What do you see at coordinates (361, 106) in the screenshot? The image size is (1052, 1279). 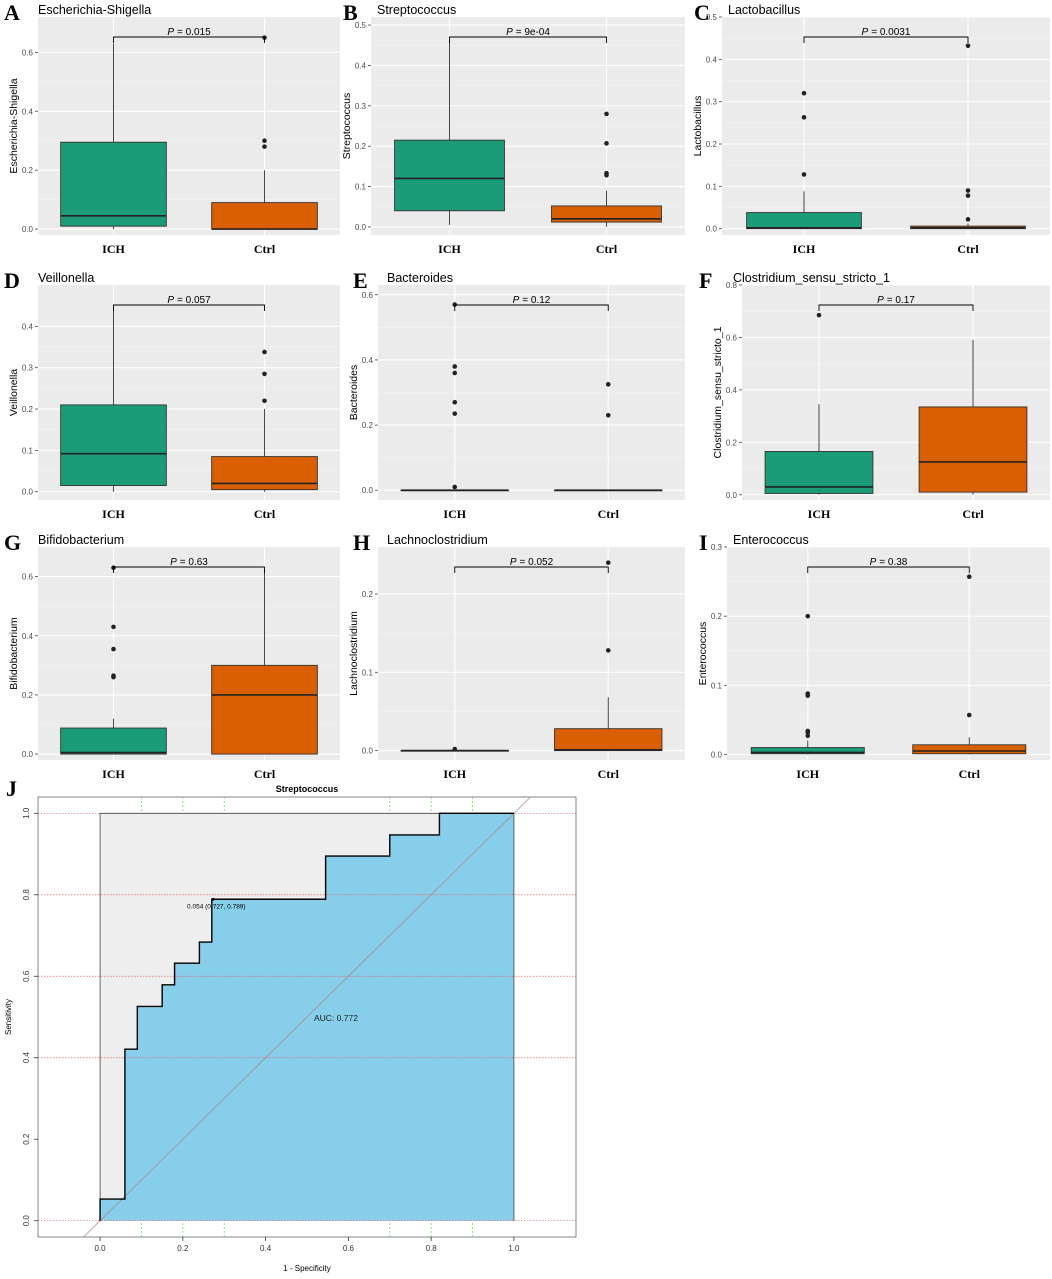 I see `y-tick-label: 0.3` at bounding box center [361, 106].